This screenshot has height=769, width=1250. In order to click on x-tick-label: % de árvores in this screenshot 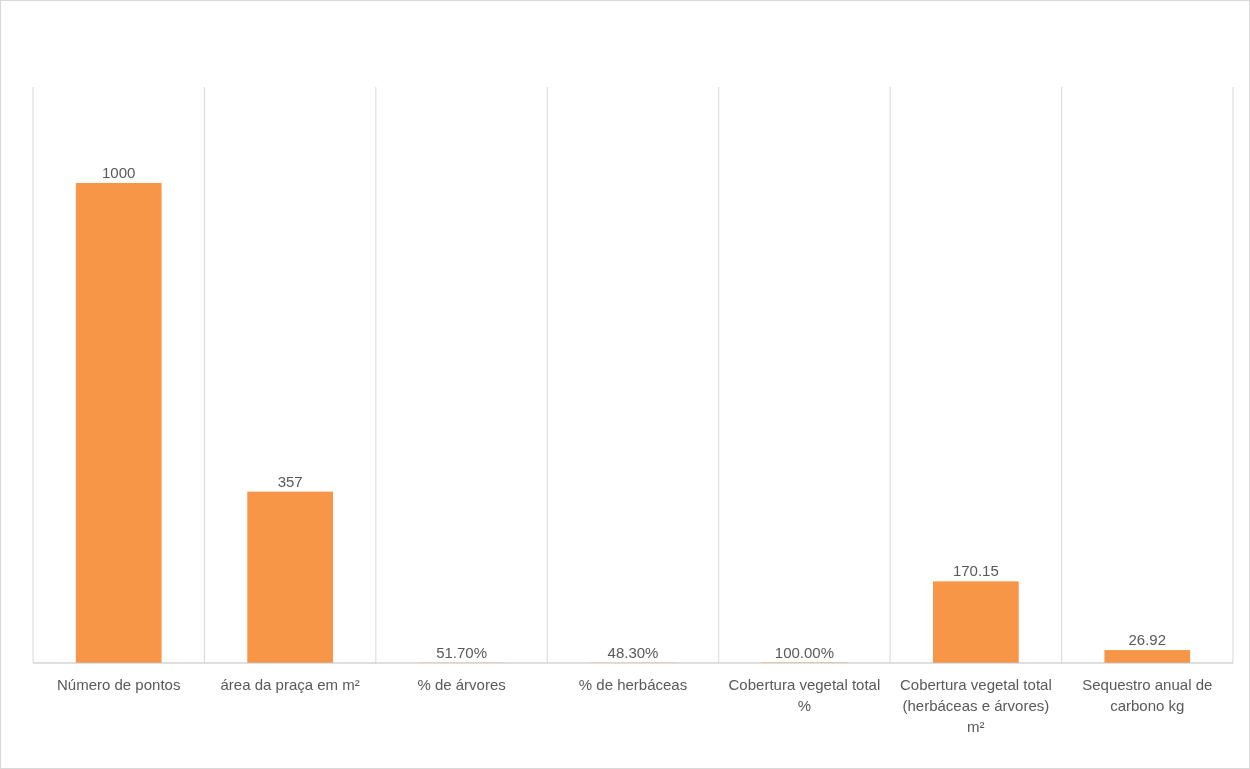, I will do `click(461, 684)`.